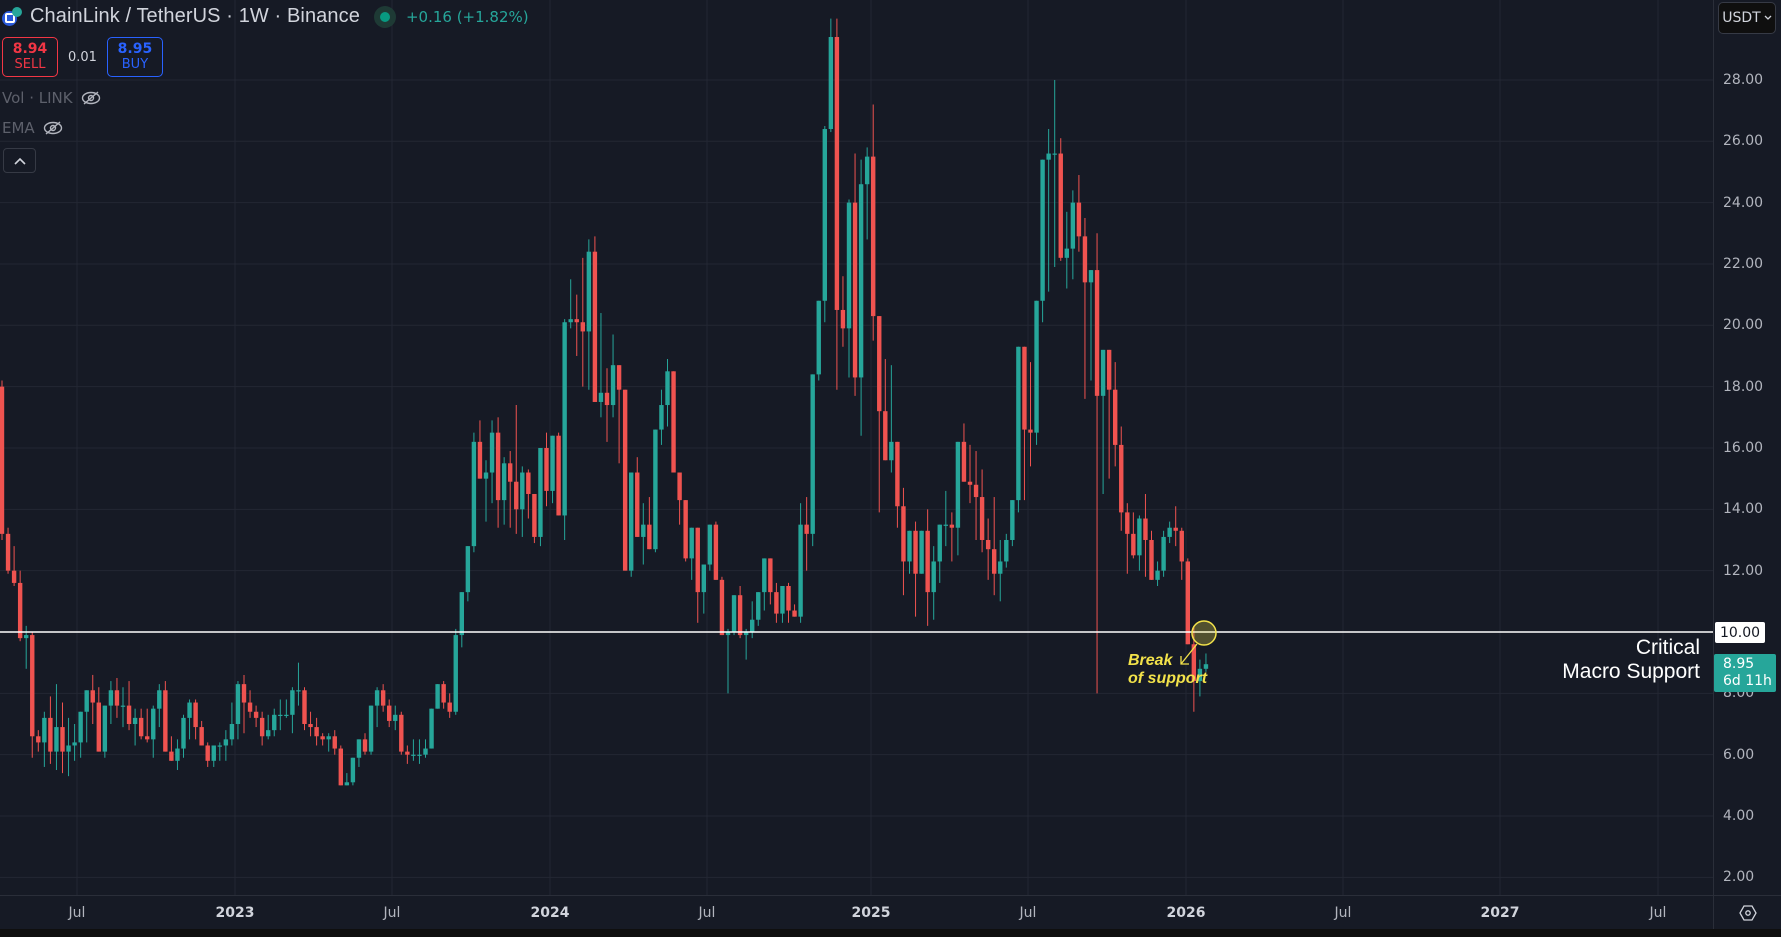  I want to click on indicator-volume: Vol · LINK, so click(51, 98).